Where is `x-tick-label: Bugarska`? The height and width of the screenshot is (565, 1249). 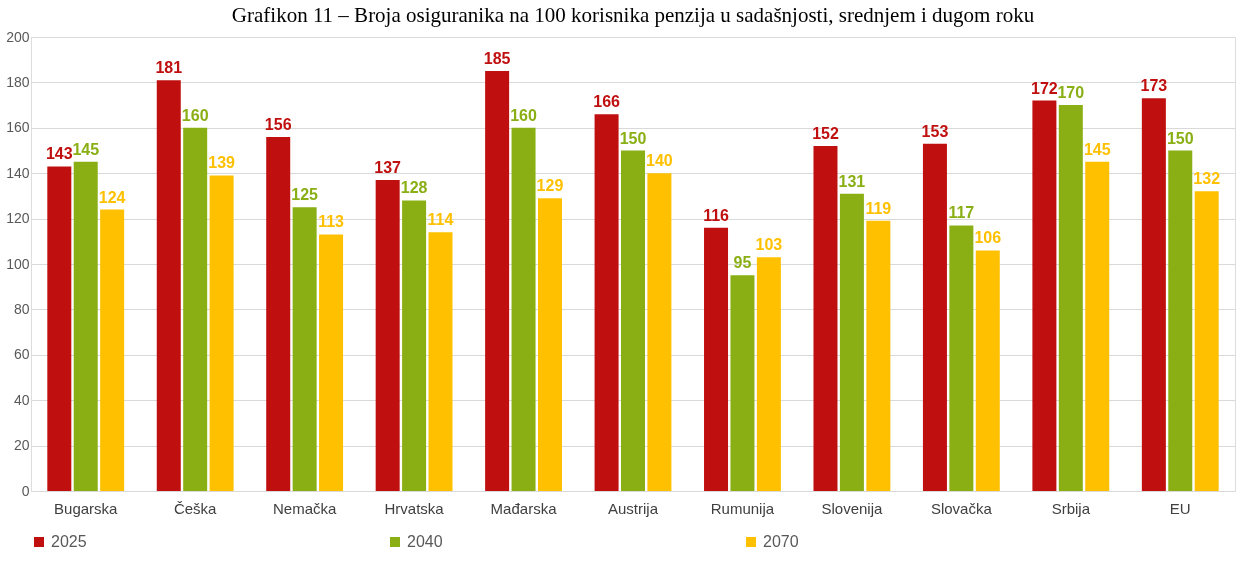 x-tick-label: Bugarska is located at coordinates (86, 508).